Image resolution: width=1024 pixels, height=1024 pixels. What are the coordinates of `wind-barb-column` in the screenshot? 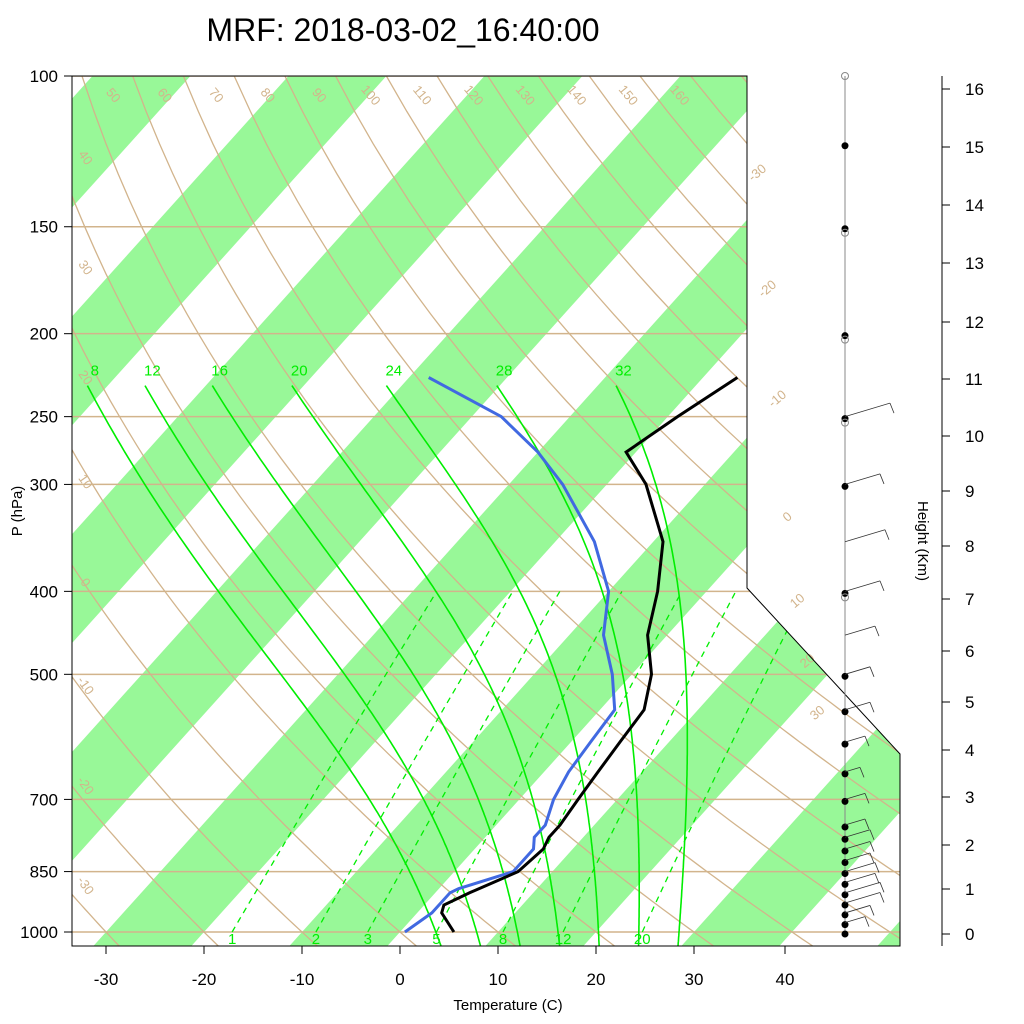 It's located at (868, 505).